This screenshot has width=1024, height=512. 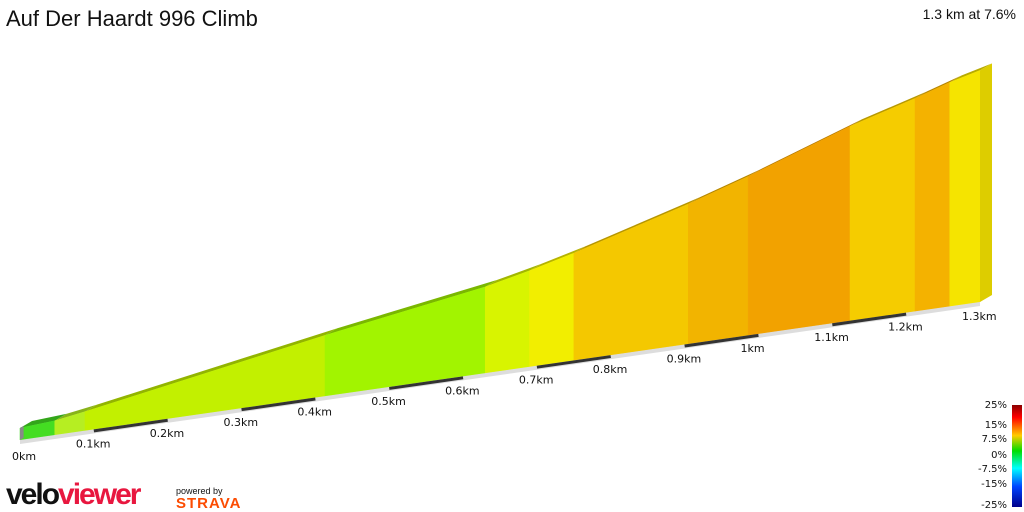 What do you see at coordinates (314, 412) in the screenshot?
I see `x-tick-label: 0.4km` at bounding box center [314, 412].